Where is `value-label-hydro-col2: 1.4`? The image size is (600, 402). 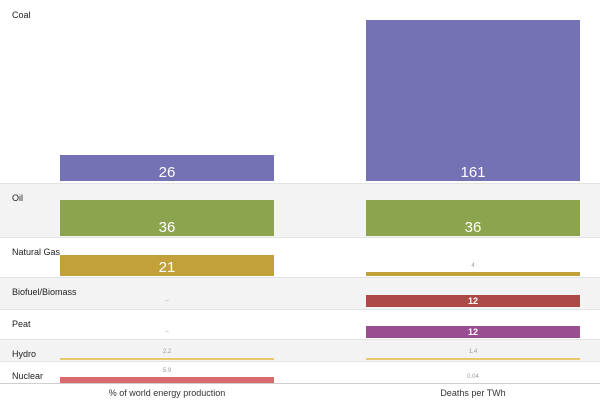 value-label-hydro-col2: 1.4 is located at coordinates (473, 352).